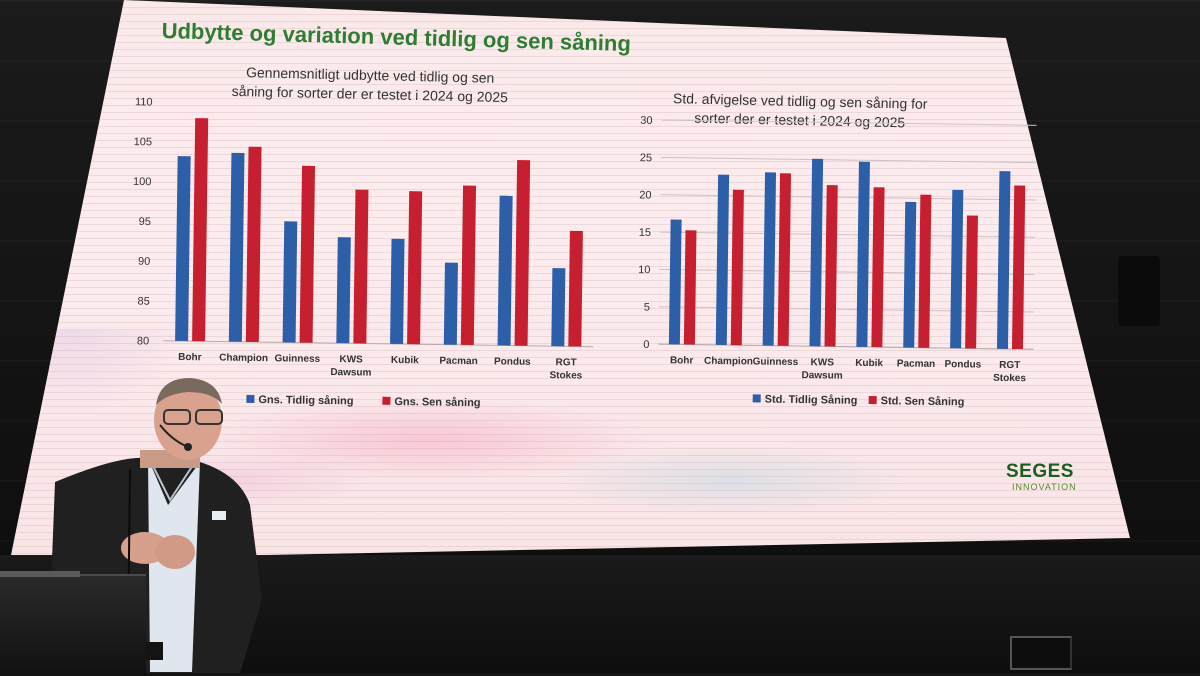 The image size is (1200, 676). What do you see at coordinates (646, 158) in the screenshot?
I see `std-ytick-5: 25` at bounding box center [646, 158].